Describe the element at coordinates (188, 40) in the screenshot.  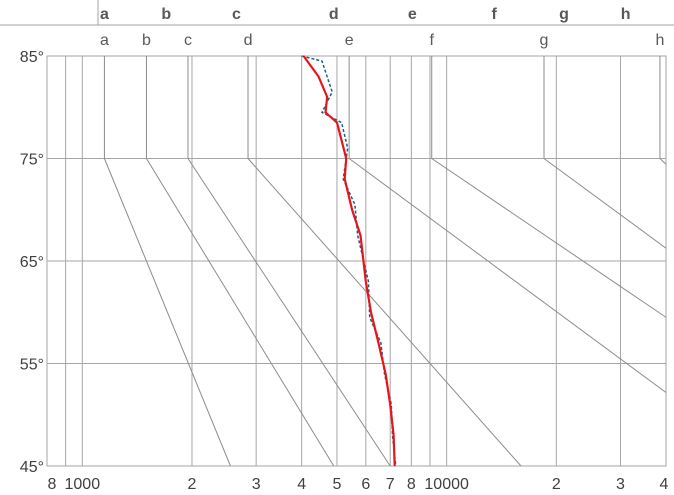
I see `header-sub-label: c` at that location.